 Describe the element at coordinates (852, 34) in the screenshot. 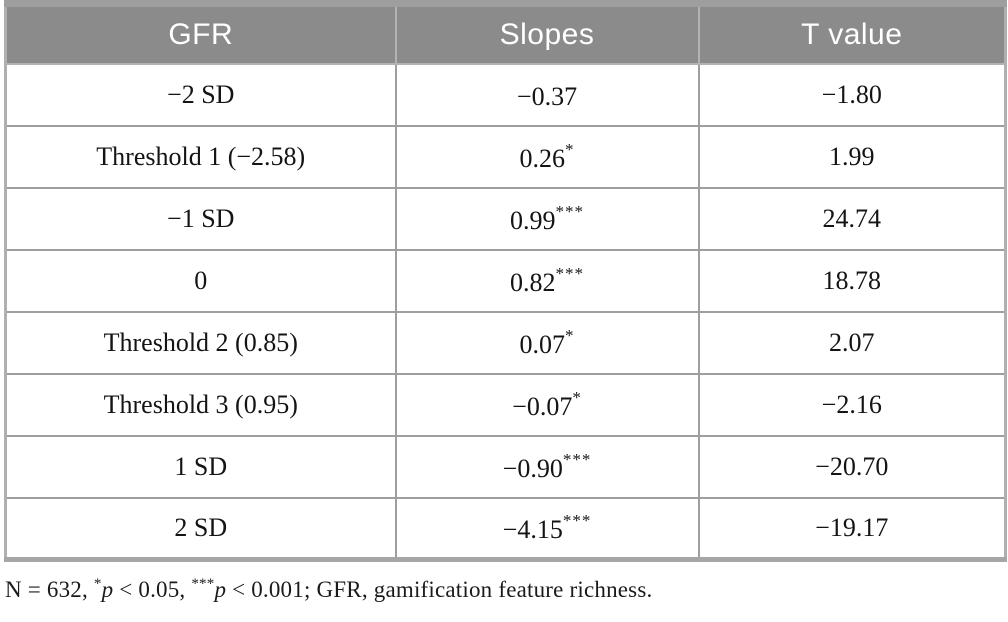

I see `column-header-t-value: T value` at that location.